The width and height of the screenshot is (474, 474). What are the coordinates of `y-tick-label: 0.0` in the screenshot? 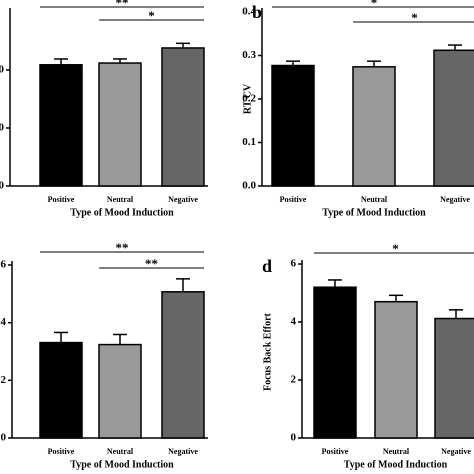 It's located at (249, 186).